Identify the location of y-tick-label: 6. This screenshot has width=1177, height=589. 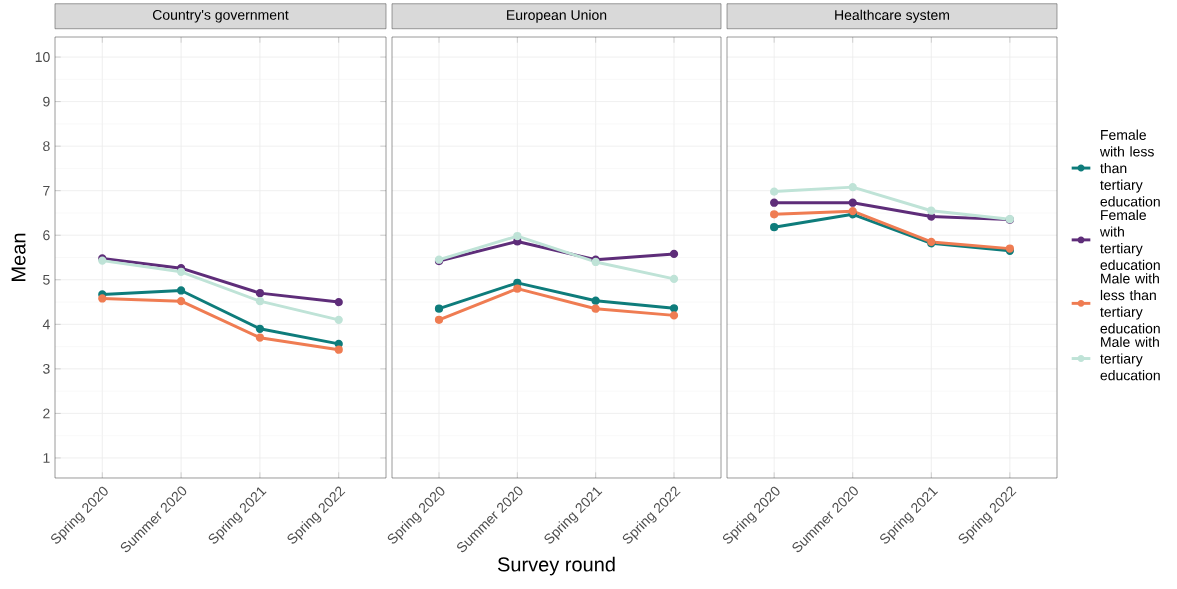
(46, 235).